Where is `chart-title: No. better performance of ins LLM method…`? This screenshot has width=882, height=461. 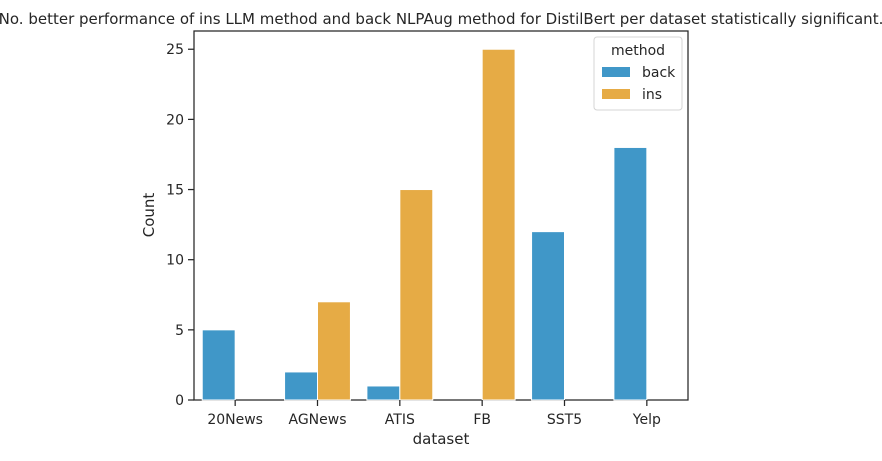
chart-title: No. better performance of ins LLM method… is located at coordinates (441, 19).